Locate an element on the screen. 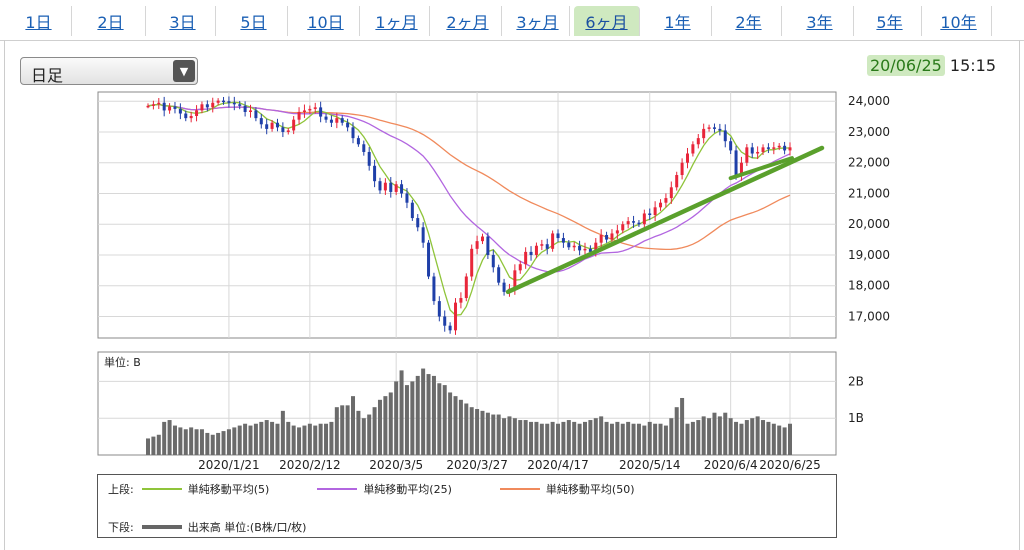 The height and width of the screenshot is (550, 1024). tab-1年: 1年 is located at coordinates (678, 21).